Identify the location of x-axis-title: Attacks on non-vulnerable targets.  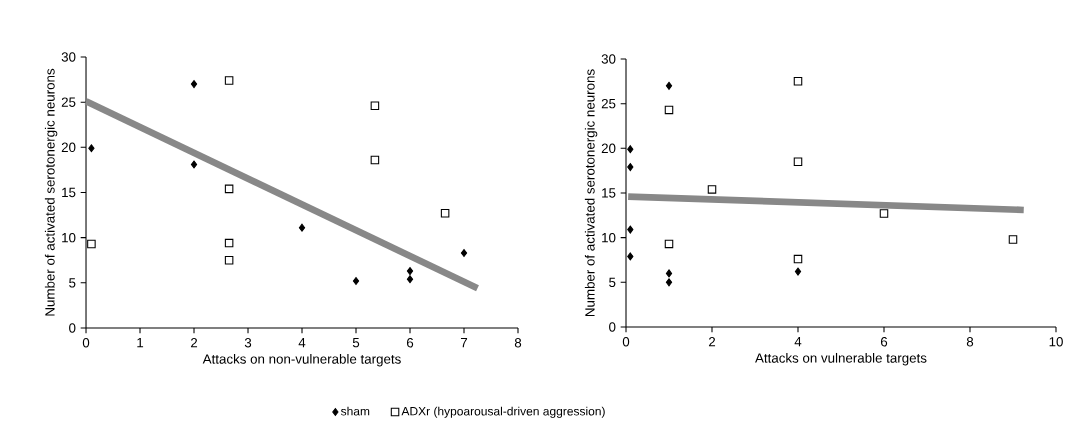
(301, 360).